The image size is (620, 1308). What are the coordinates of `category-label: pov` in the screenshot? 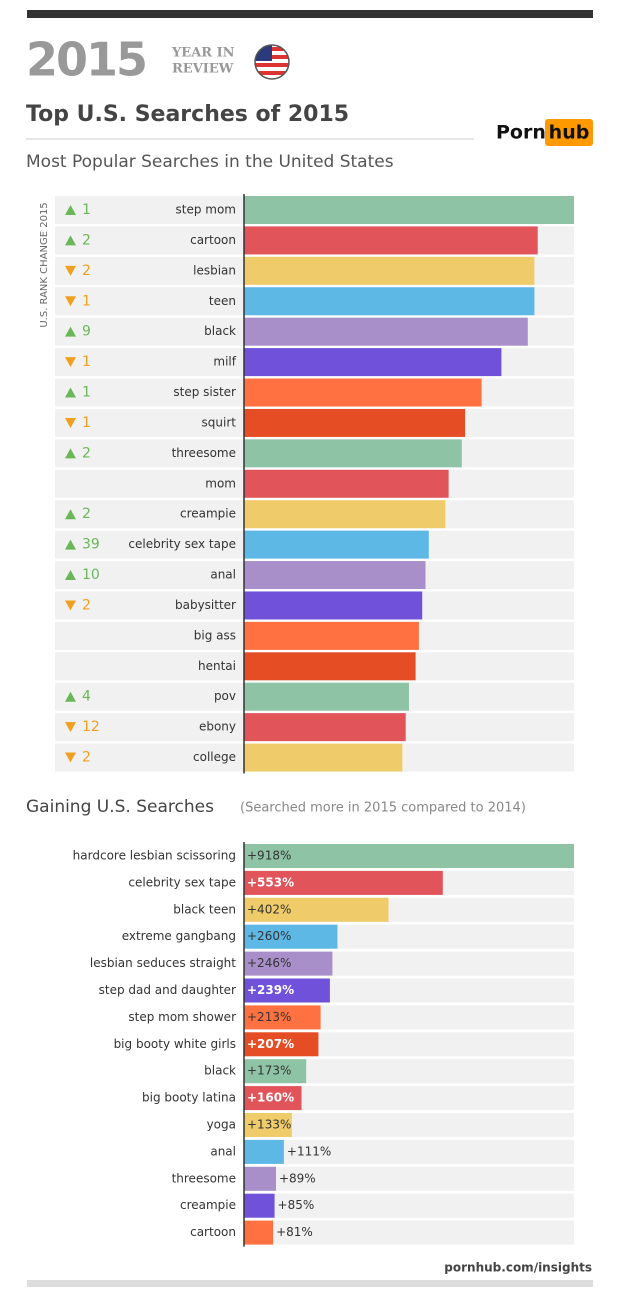 It's located at (225, 696).